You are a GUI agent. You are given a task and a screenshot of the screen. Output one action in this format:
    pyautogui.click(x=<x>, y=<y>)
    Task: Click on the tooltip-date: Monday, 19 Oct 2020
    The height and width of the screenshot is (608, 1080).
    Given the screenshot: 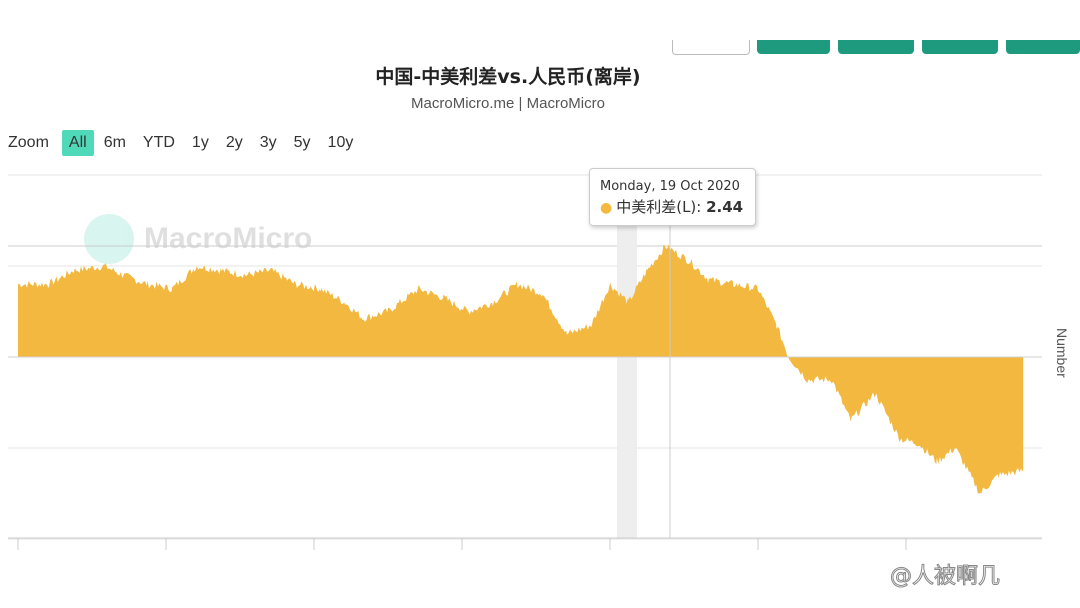 What is the action you would take?
    pyautogui.click(x=670, y=186)
    